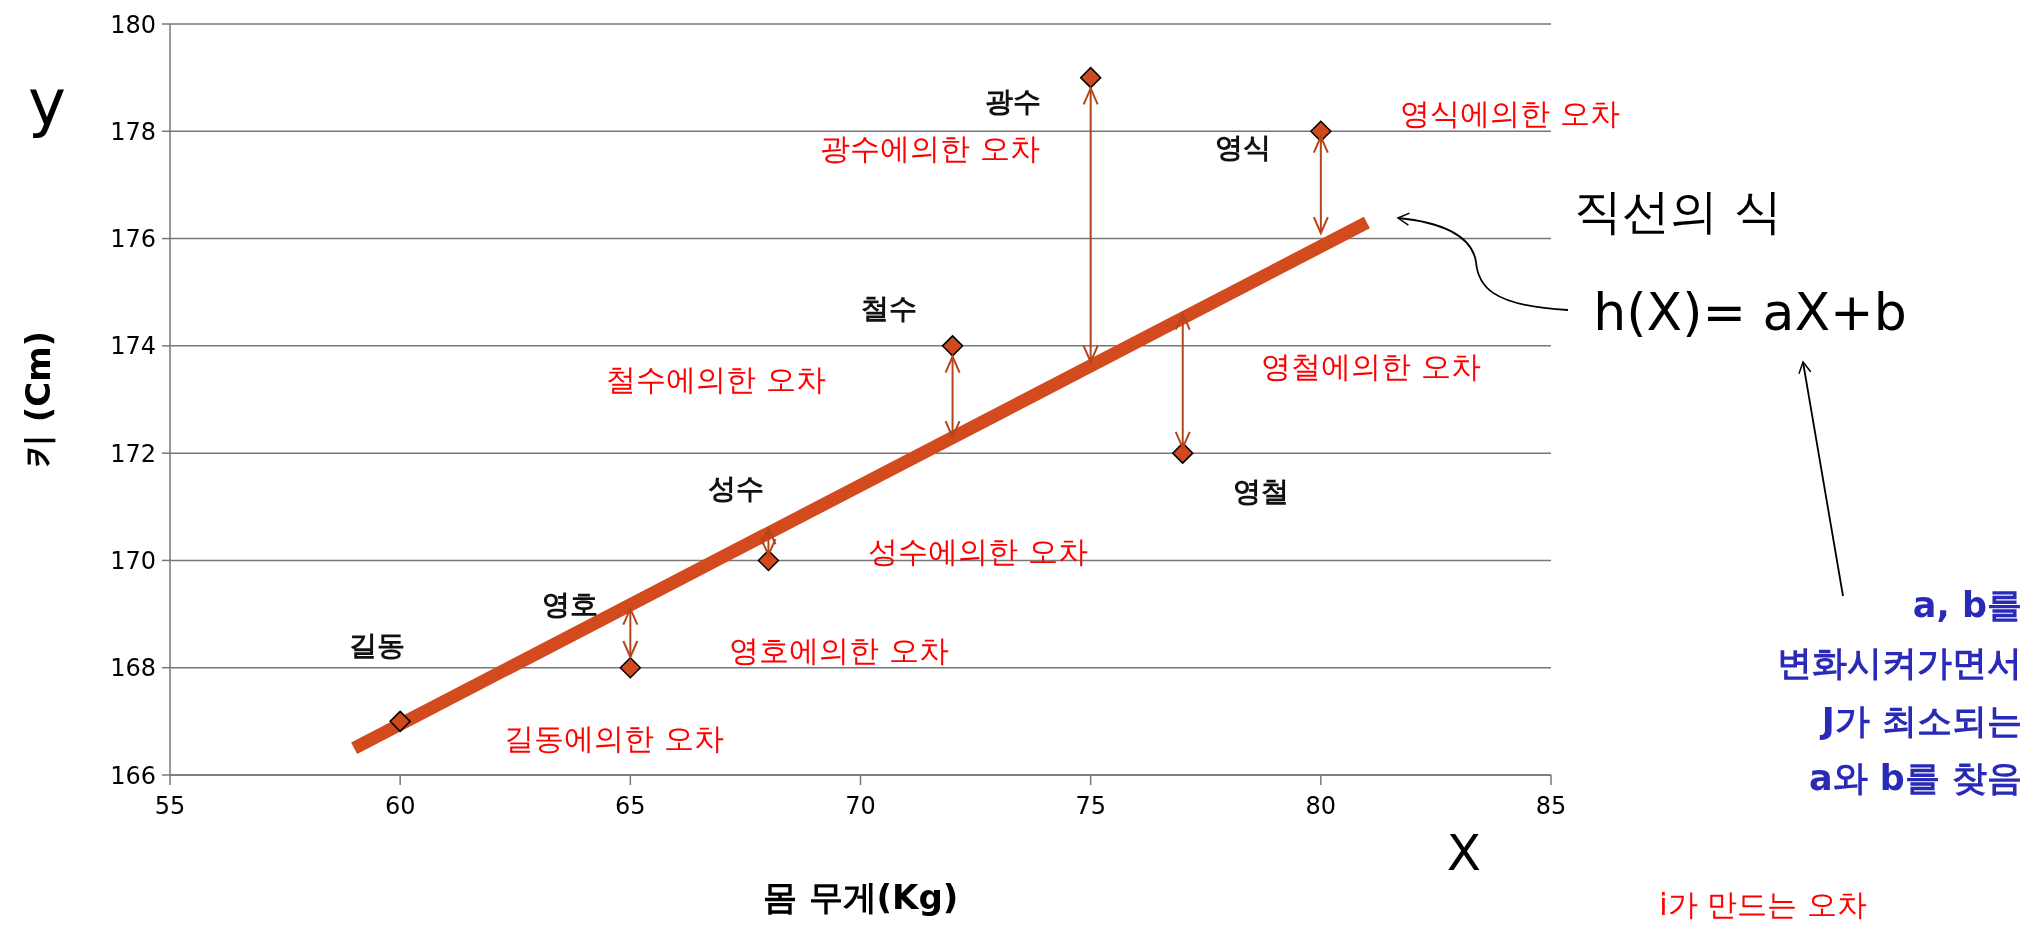 The image size is (2040, 927). I want to click on annotation: 성수에의한 오차, so click(978, 551).